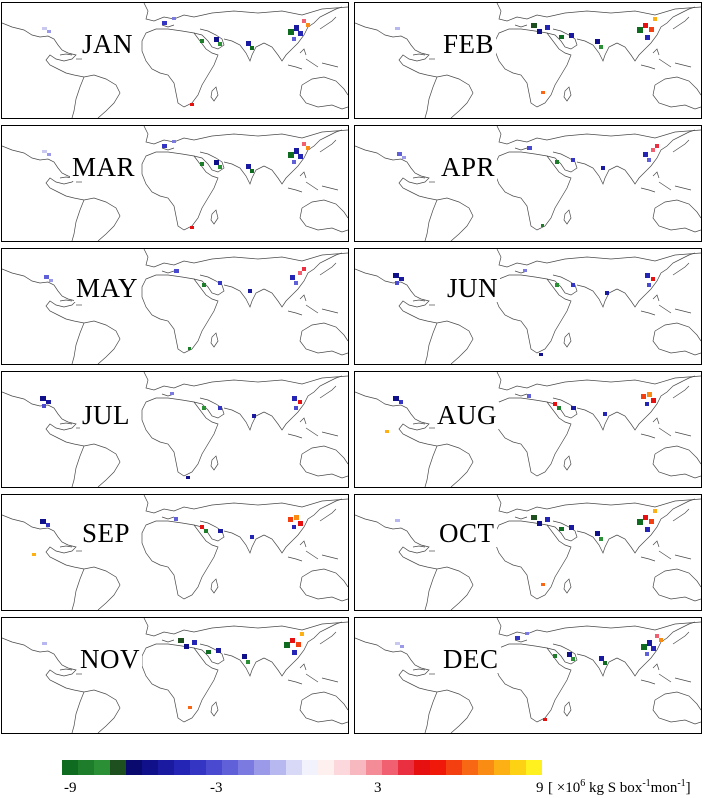  I want to click on unit-part: mon, so click(664, 788).